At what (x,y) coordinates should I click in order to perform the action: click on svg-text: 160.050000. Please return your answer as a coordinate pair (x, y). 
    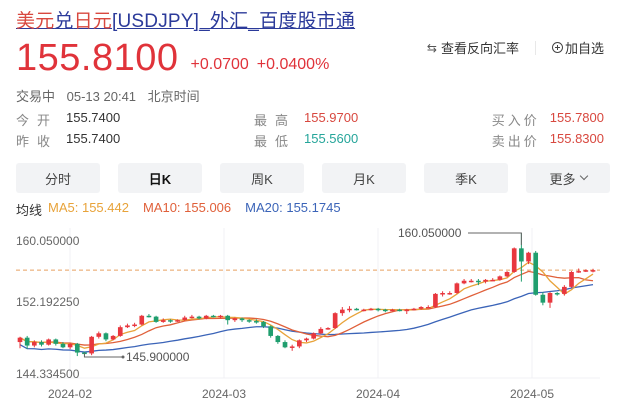
    Looking at the image, I should click on (430, 233).